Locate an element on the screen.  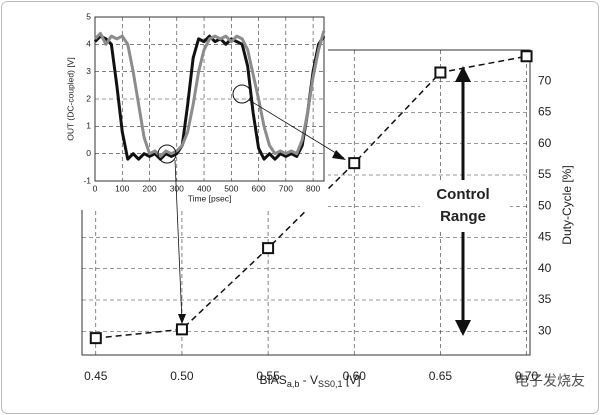
y-tick-label: 0 is located at coordinates (88, 153).